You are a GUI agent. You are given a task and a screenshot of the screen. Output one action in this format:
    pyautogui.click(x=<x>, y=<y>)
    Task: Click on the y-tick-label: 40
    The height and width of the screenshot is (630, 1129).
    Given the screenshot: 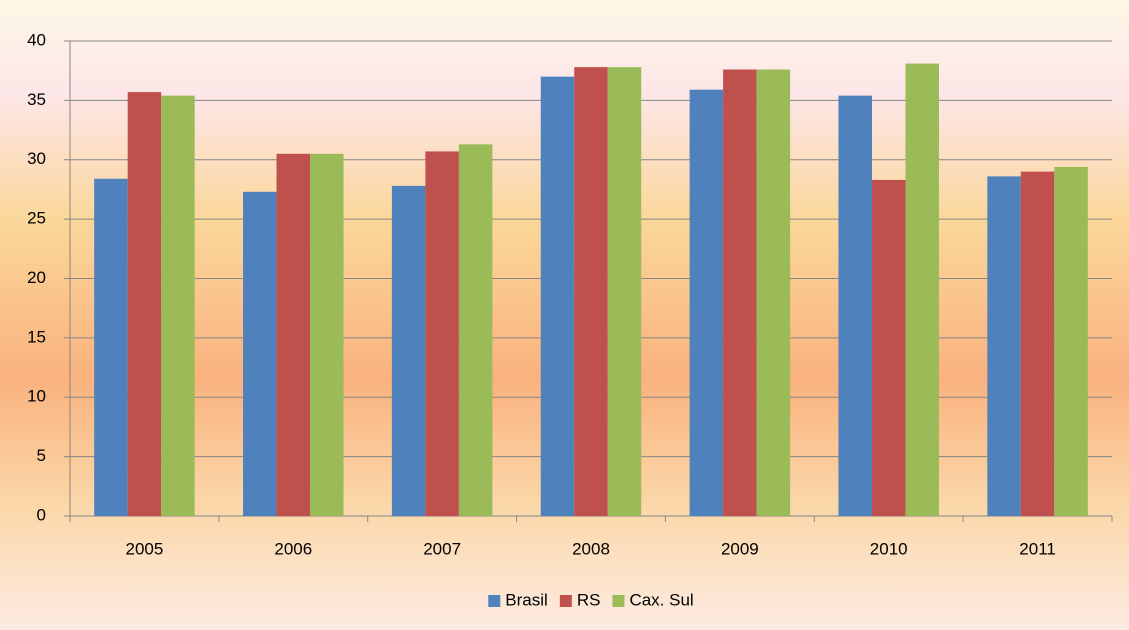 What is the action you would take?
    pyautogui.click(x=36, y=39)
    